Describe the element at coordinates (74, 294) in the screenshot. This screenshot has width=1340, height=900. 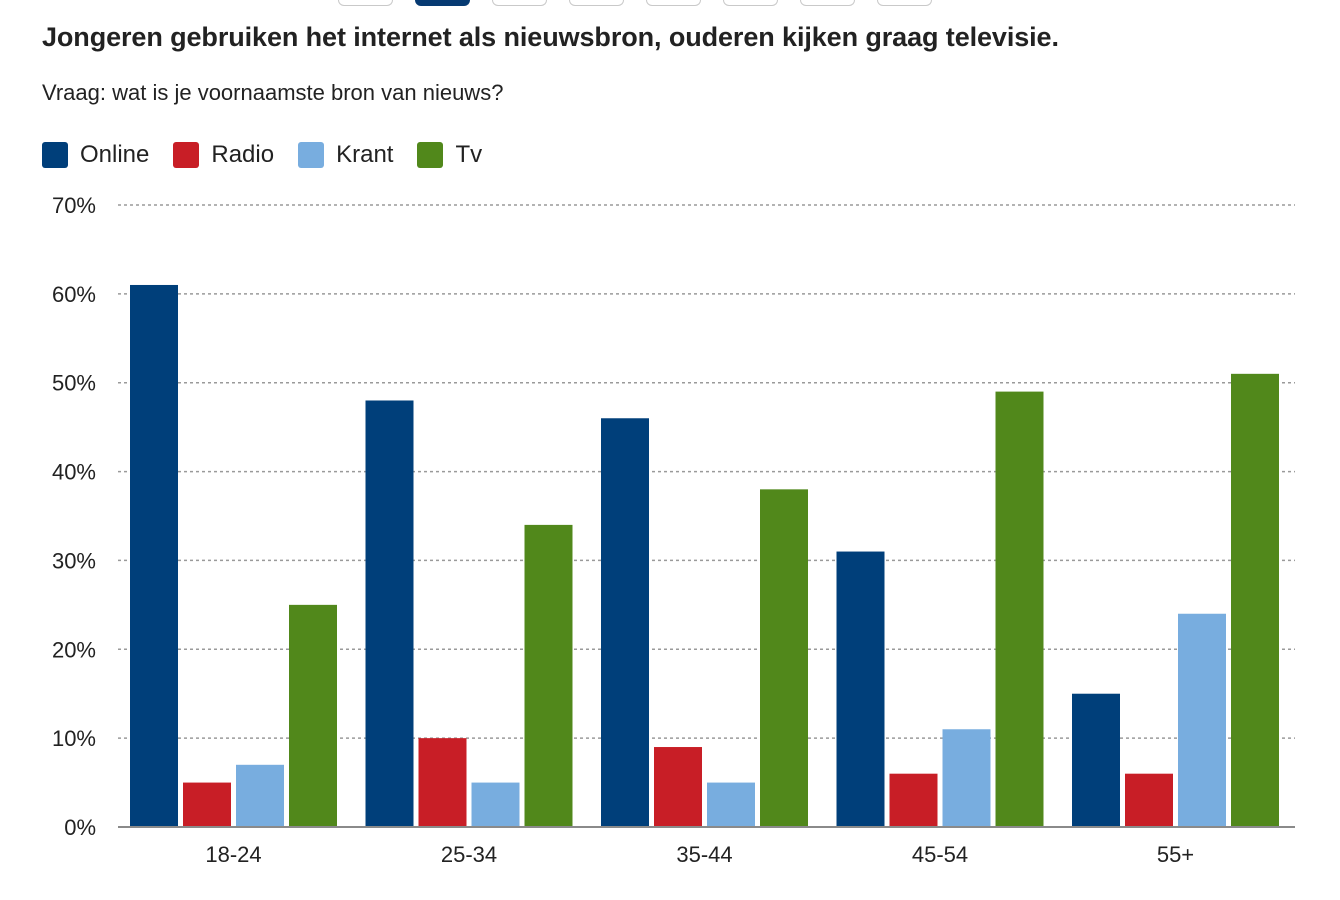
I see `y-tick-label: 60%` at that location.